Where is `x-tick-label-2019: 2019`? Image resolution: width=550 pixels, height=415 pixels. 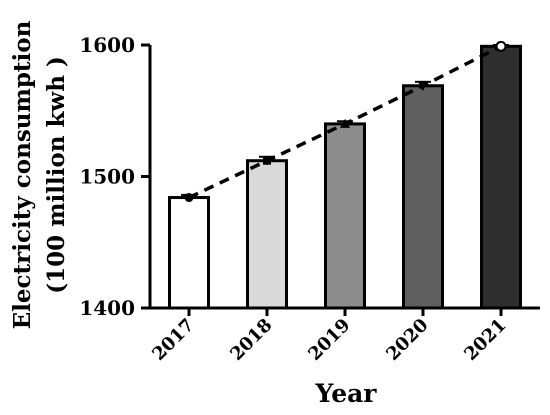 x-tick-label-2019: 2019 is located at coordinates (329, 340).